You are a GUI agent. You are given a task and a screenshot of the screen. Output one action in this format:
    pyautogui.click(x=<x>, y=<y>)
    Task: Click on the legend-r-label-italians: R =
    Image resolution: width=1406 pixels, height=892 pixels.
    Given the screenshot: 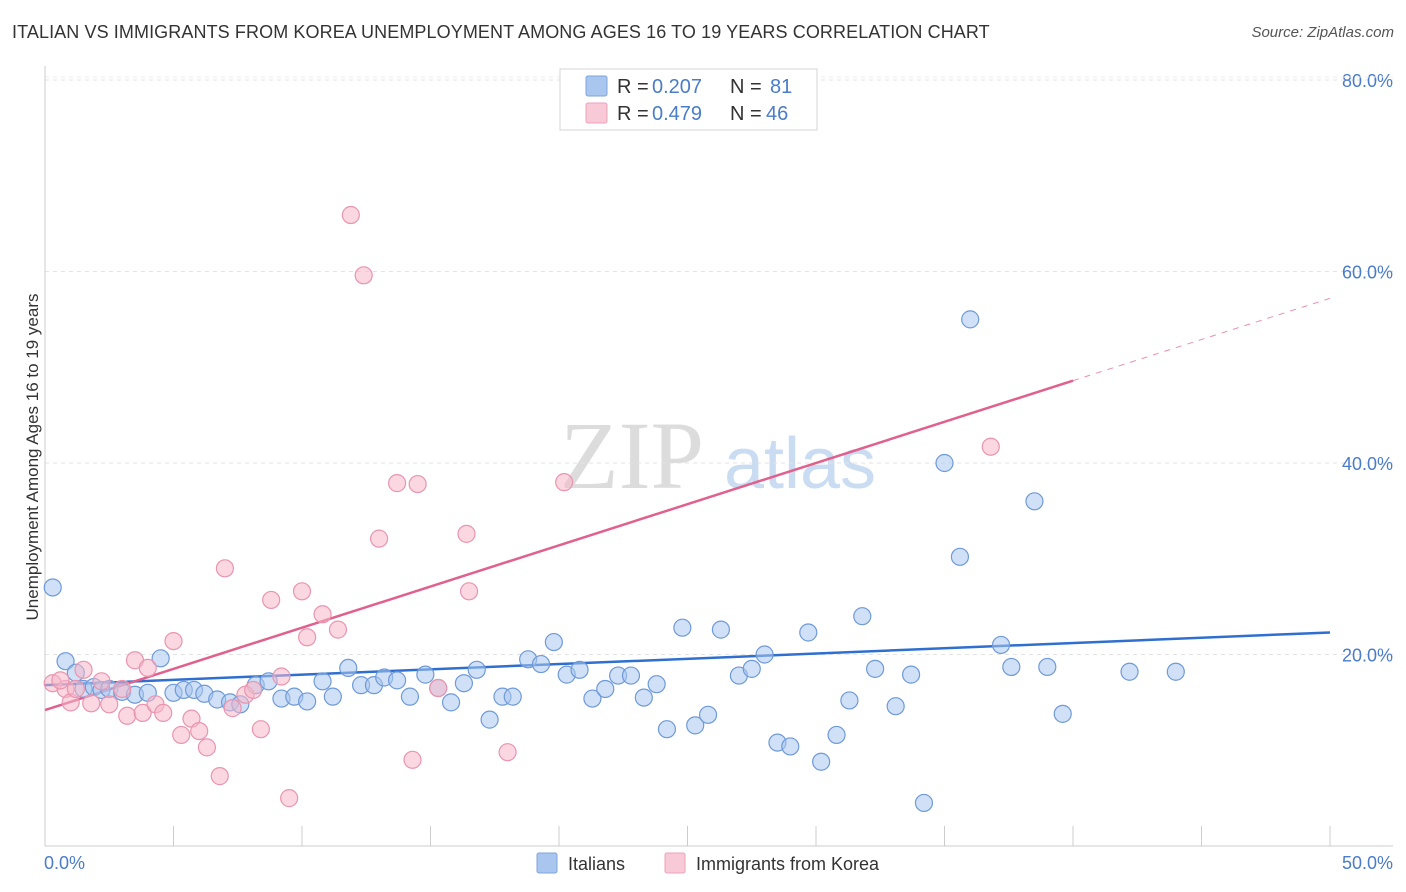 What is the action you would take?
    pyautogui.click(x=633, y=87)
    